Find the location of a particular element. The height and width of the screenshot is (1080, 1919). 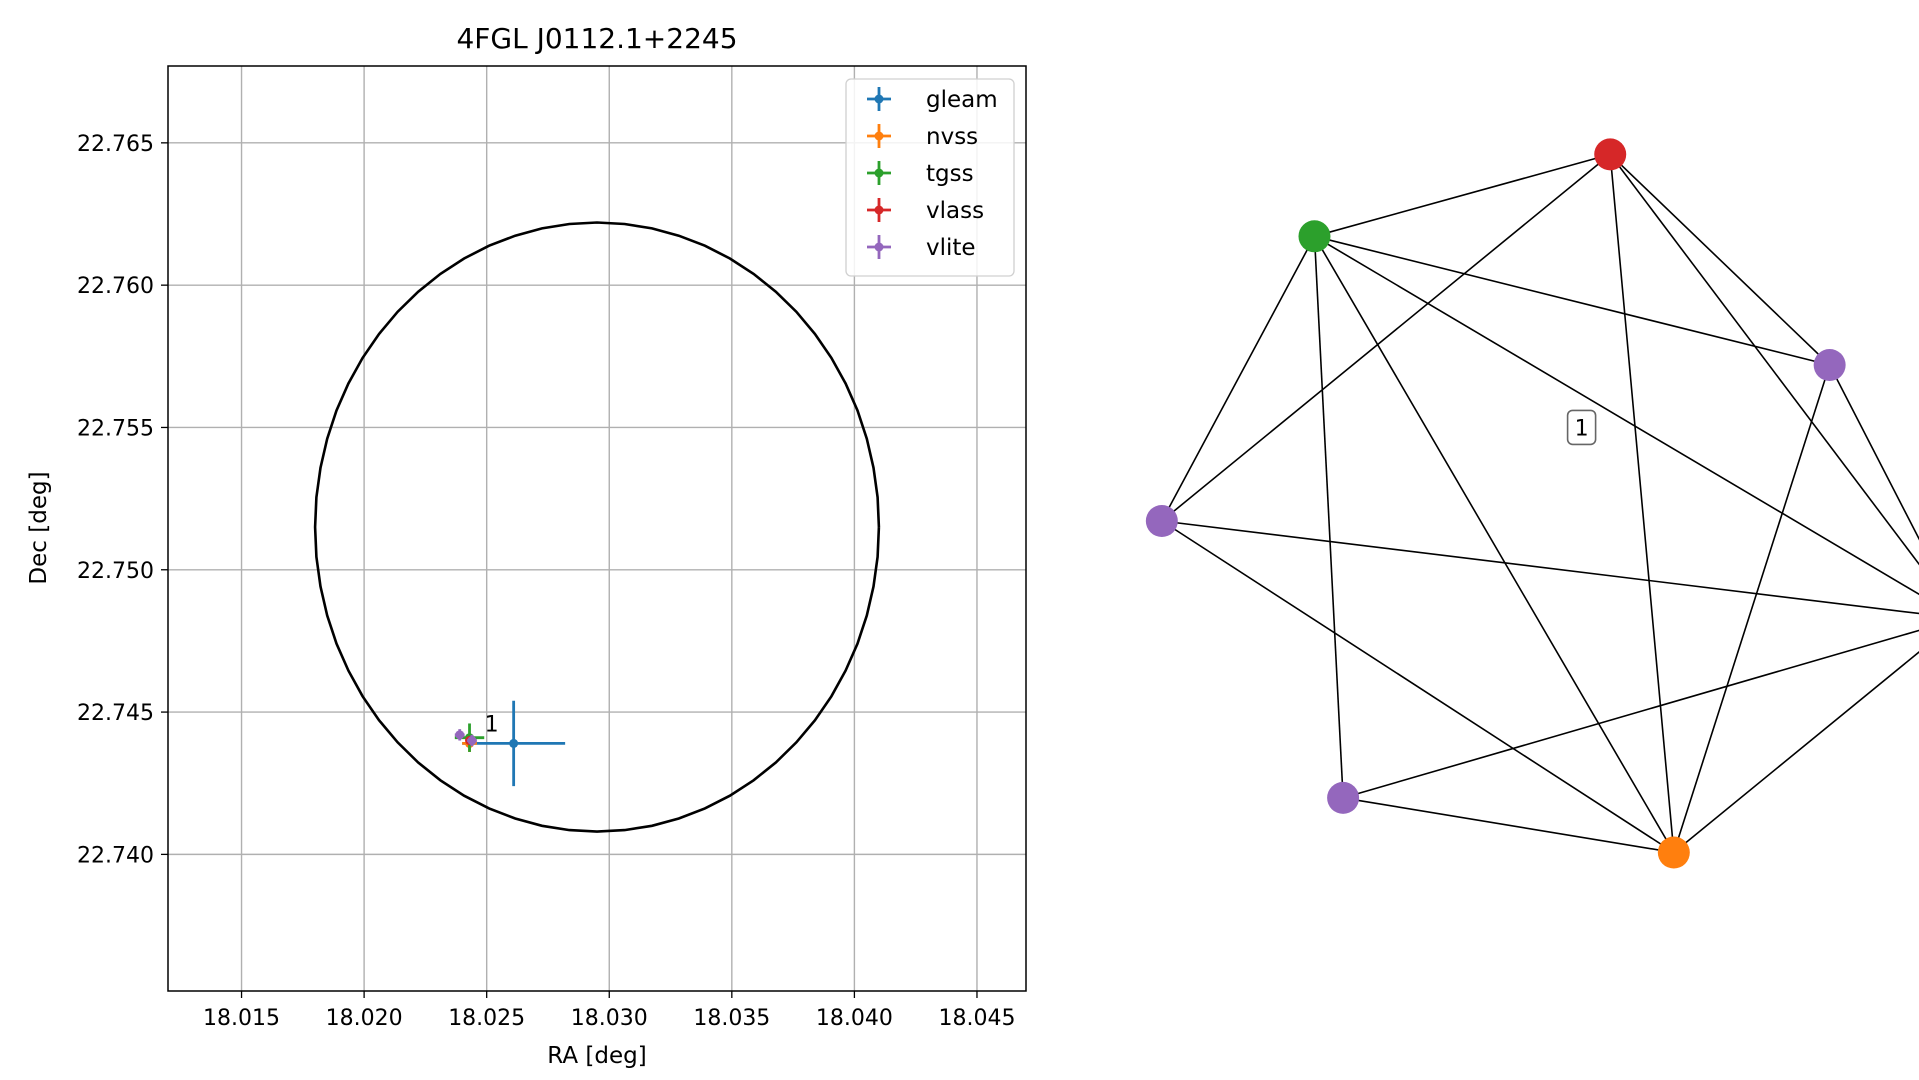

legend-entry-nvss: nvss is located at coordinates (922, 137).